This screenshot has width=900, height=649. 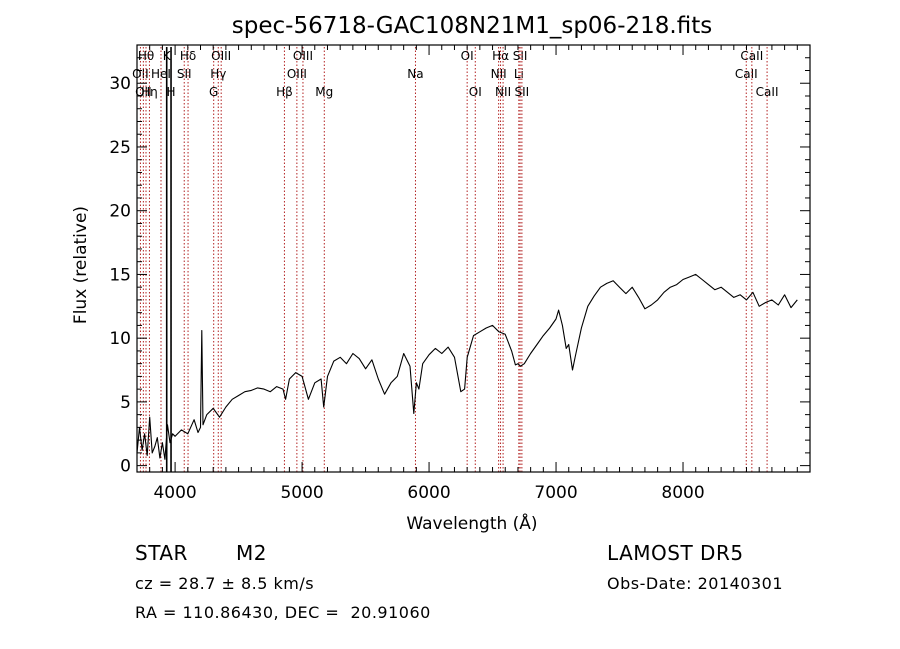 What do you see at coordinates (283, 612) in the screenshot?
I see `coordinates: RA = 110.86430, DEC = 20.91060` at bounding box center [283, 612].